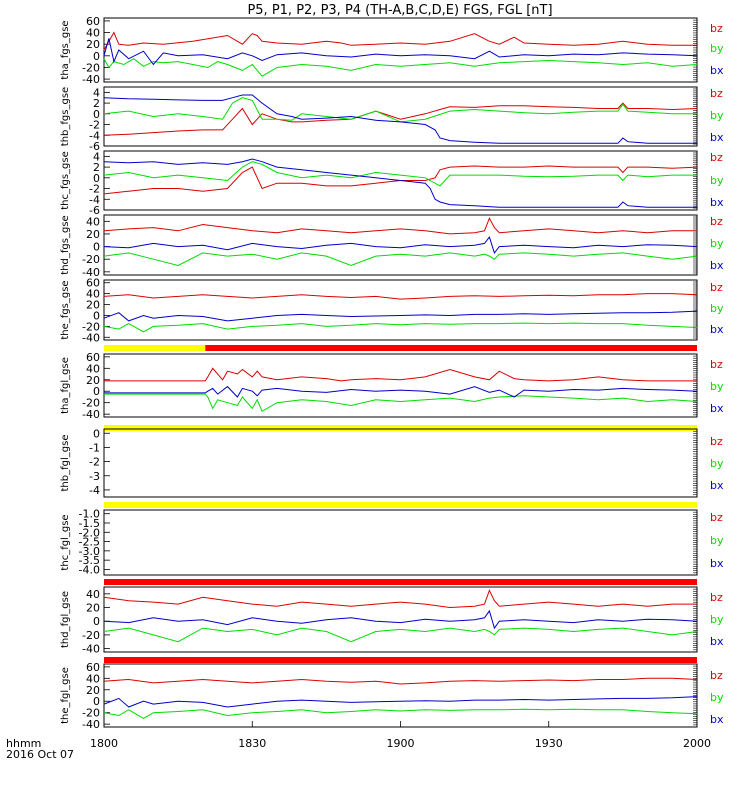  I want to click on y-tick-label: 2, so click(96, 167).